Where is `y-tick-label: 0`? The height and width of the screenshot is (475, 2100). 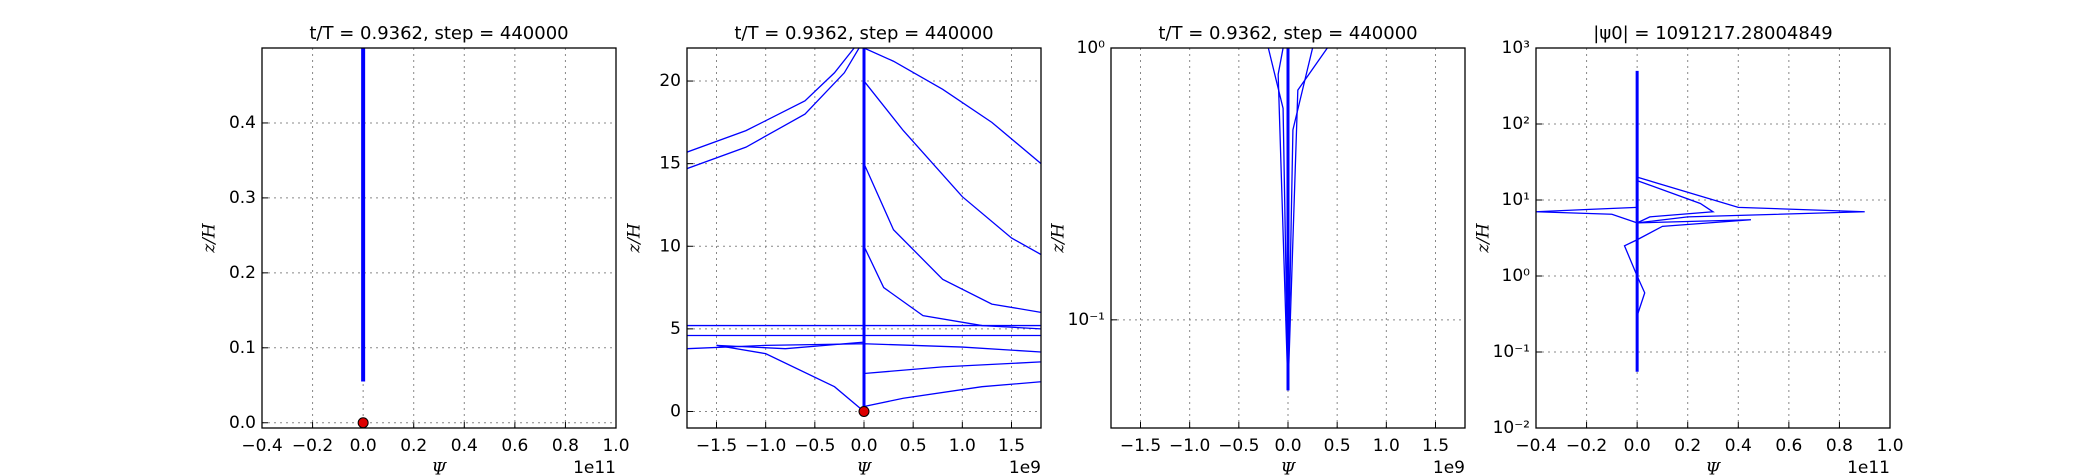 y-tick-label: 0 is located at coordinates (675, 411).